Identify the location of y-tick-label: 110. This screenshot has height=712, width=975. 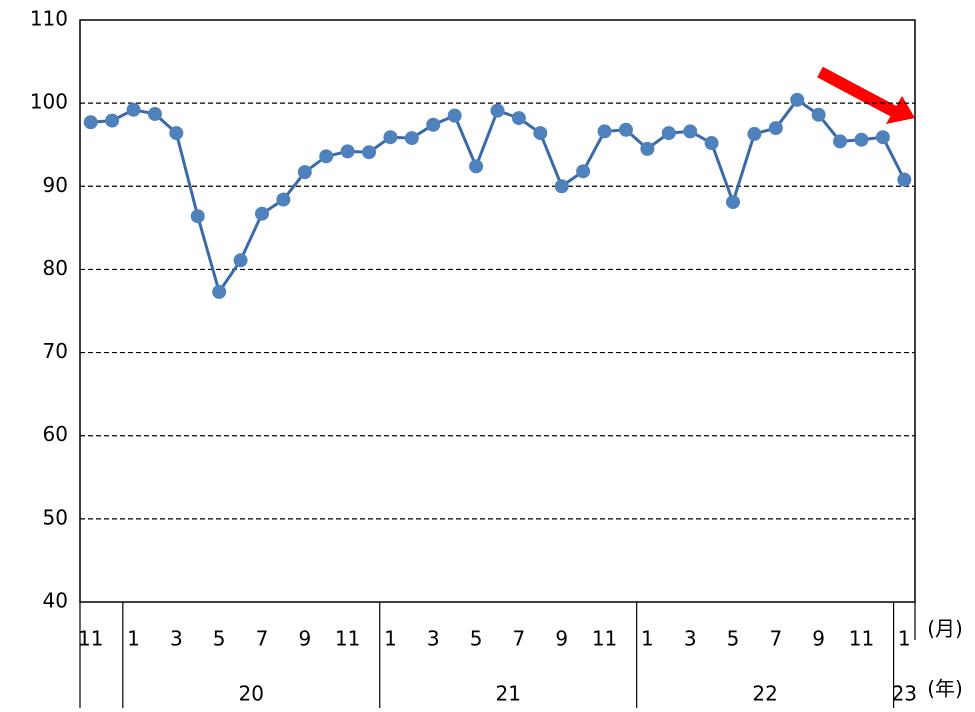
(49, 19).